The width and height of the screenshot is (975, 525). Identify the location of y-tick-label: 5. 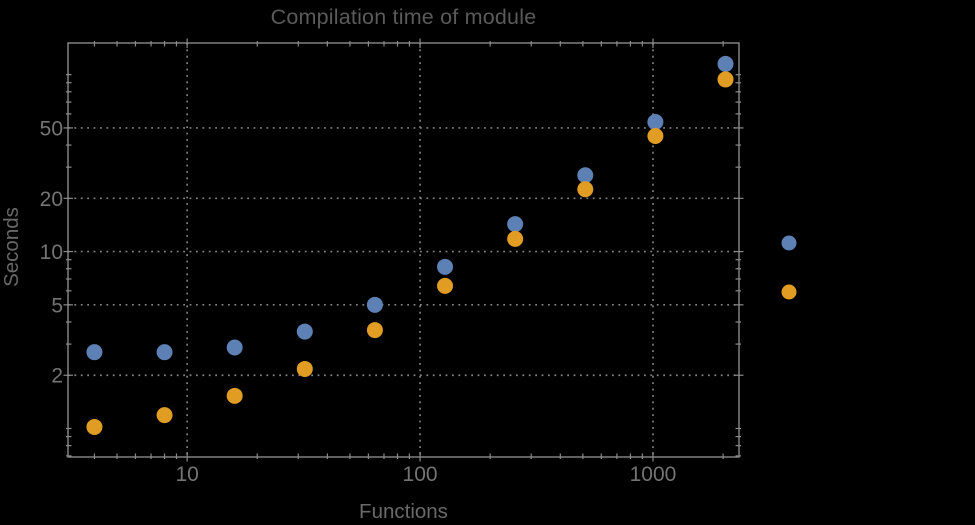
(57, 305).